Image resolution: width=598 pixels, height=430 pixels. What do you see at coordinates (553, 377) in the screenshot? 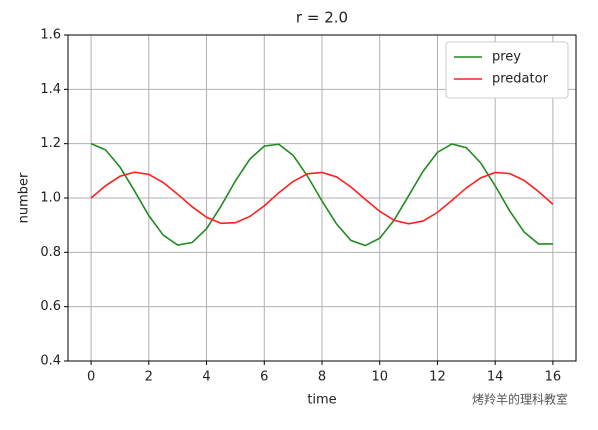
I see `x-tick-label: 16` at bounding box center [553, 377].